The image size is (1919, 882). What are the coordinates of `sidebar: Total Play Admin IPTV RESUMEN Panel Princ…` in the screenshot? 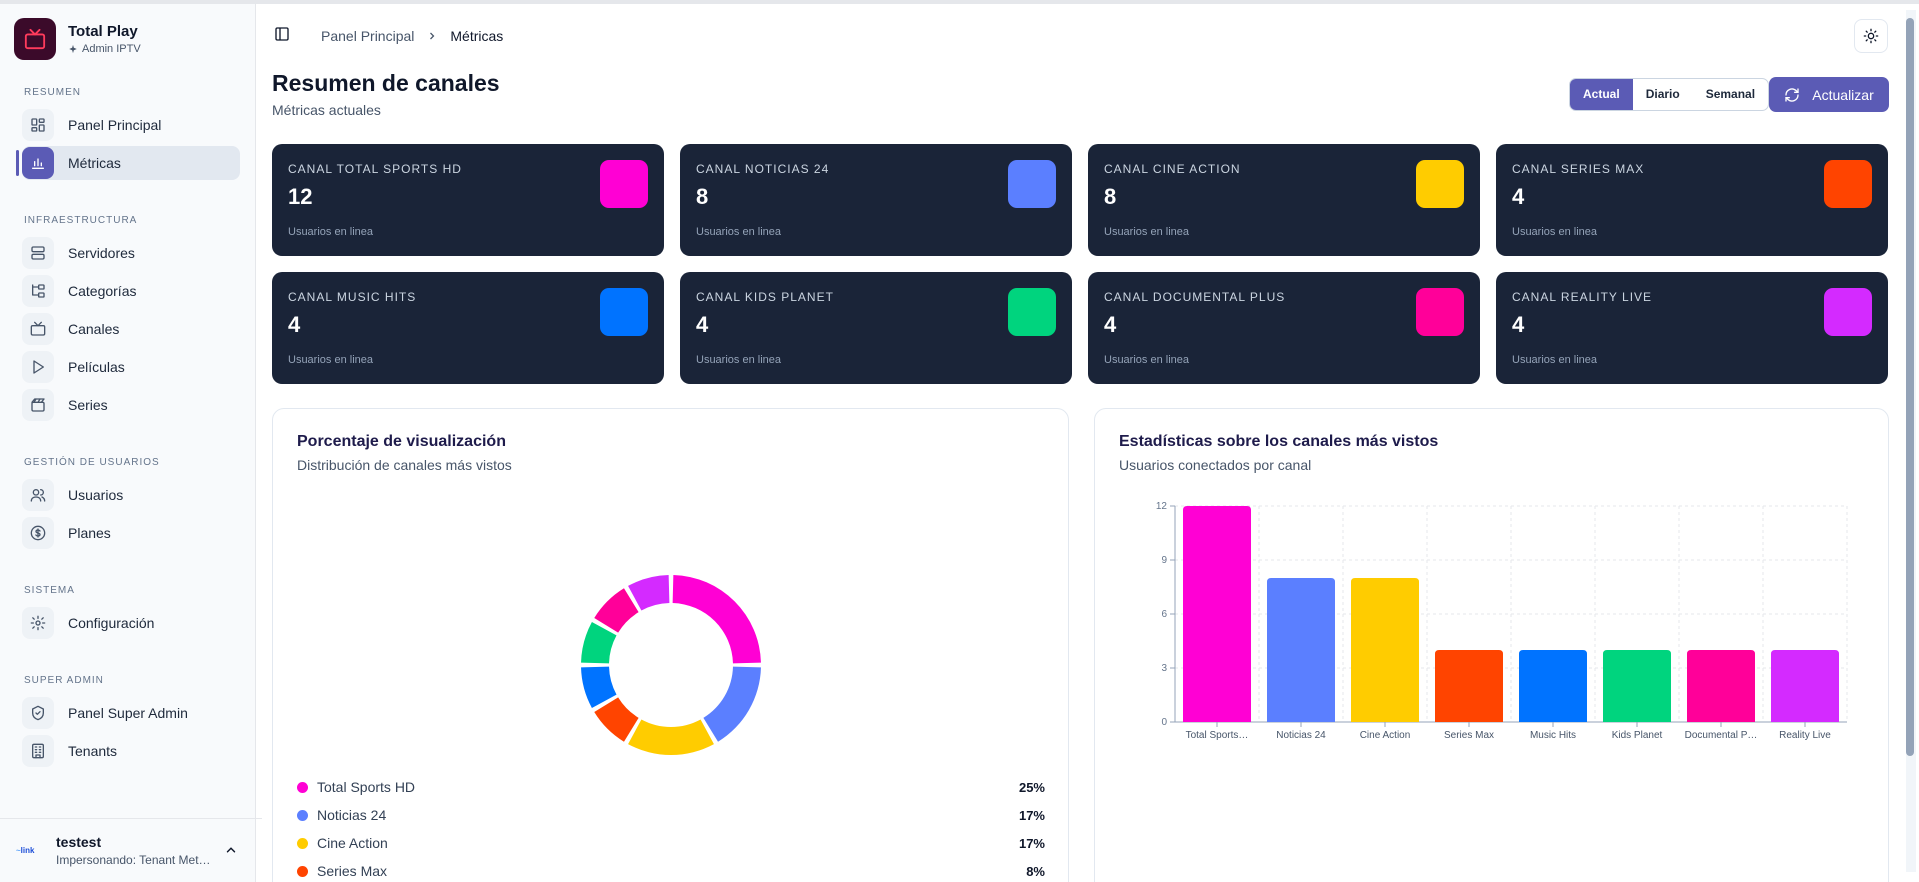 It's located at (131, 443).